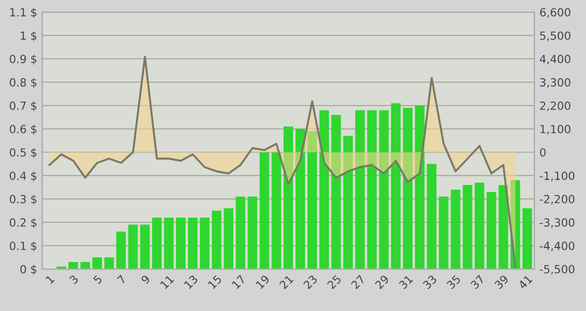 The width and height of the screenshot is (586, 311). Describe the element at coordinates (555, 36) in the screenshot. I see `y2-tick-label: 5,500` at that location.